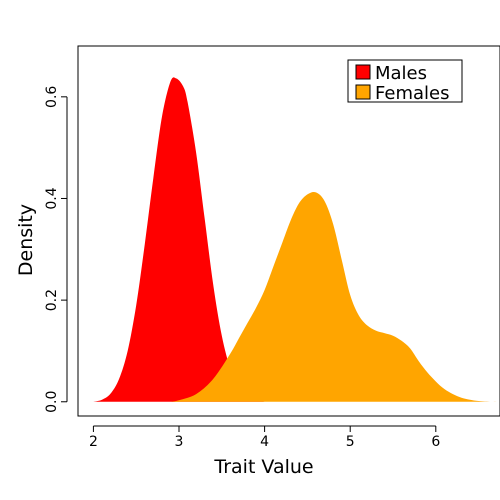 This screenshot has height=500, width=500. What do you see at coordinates (93, 442) in the screenshot?
I see `x-tick-label: 2` at bounding box center [93, 442].